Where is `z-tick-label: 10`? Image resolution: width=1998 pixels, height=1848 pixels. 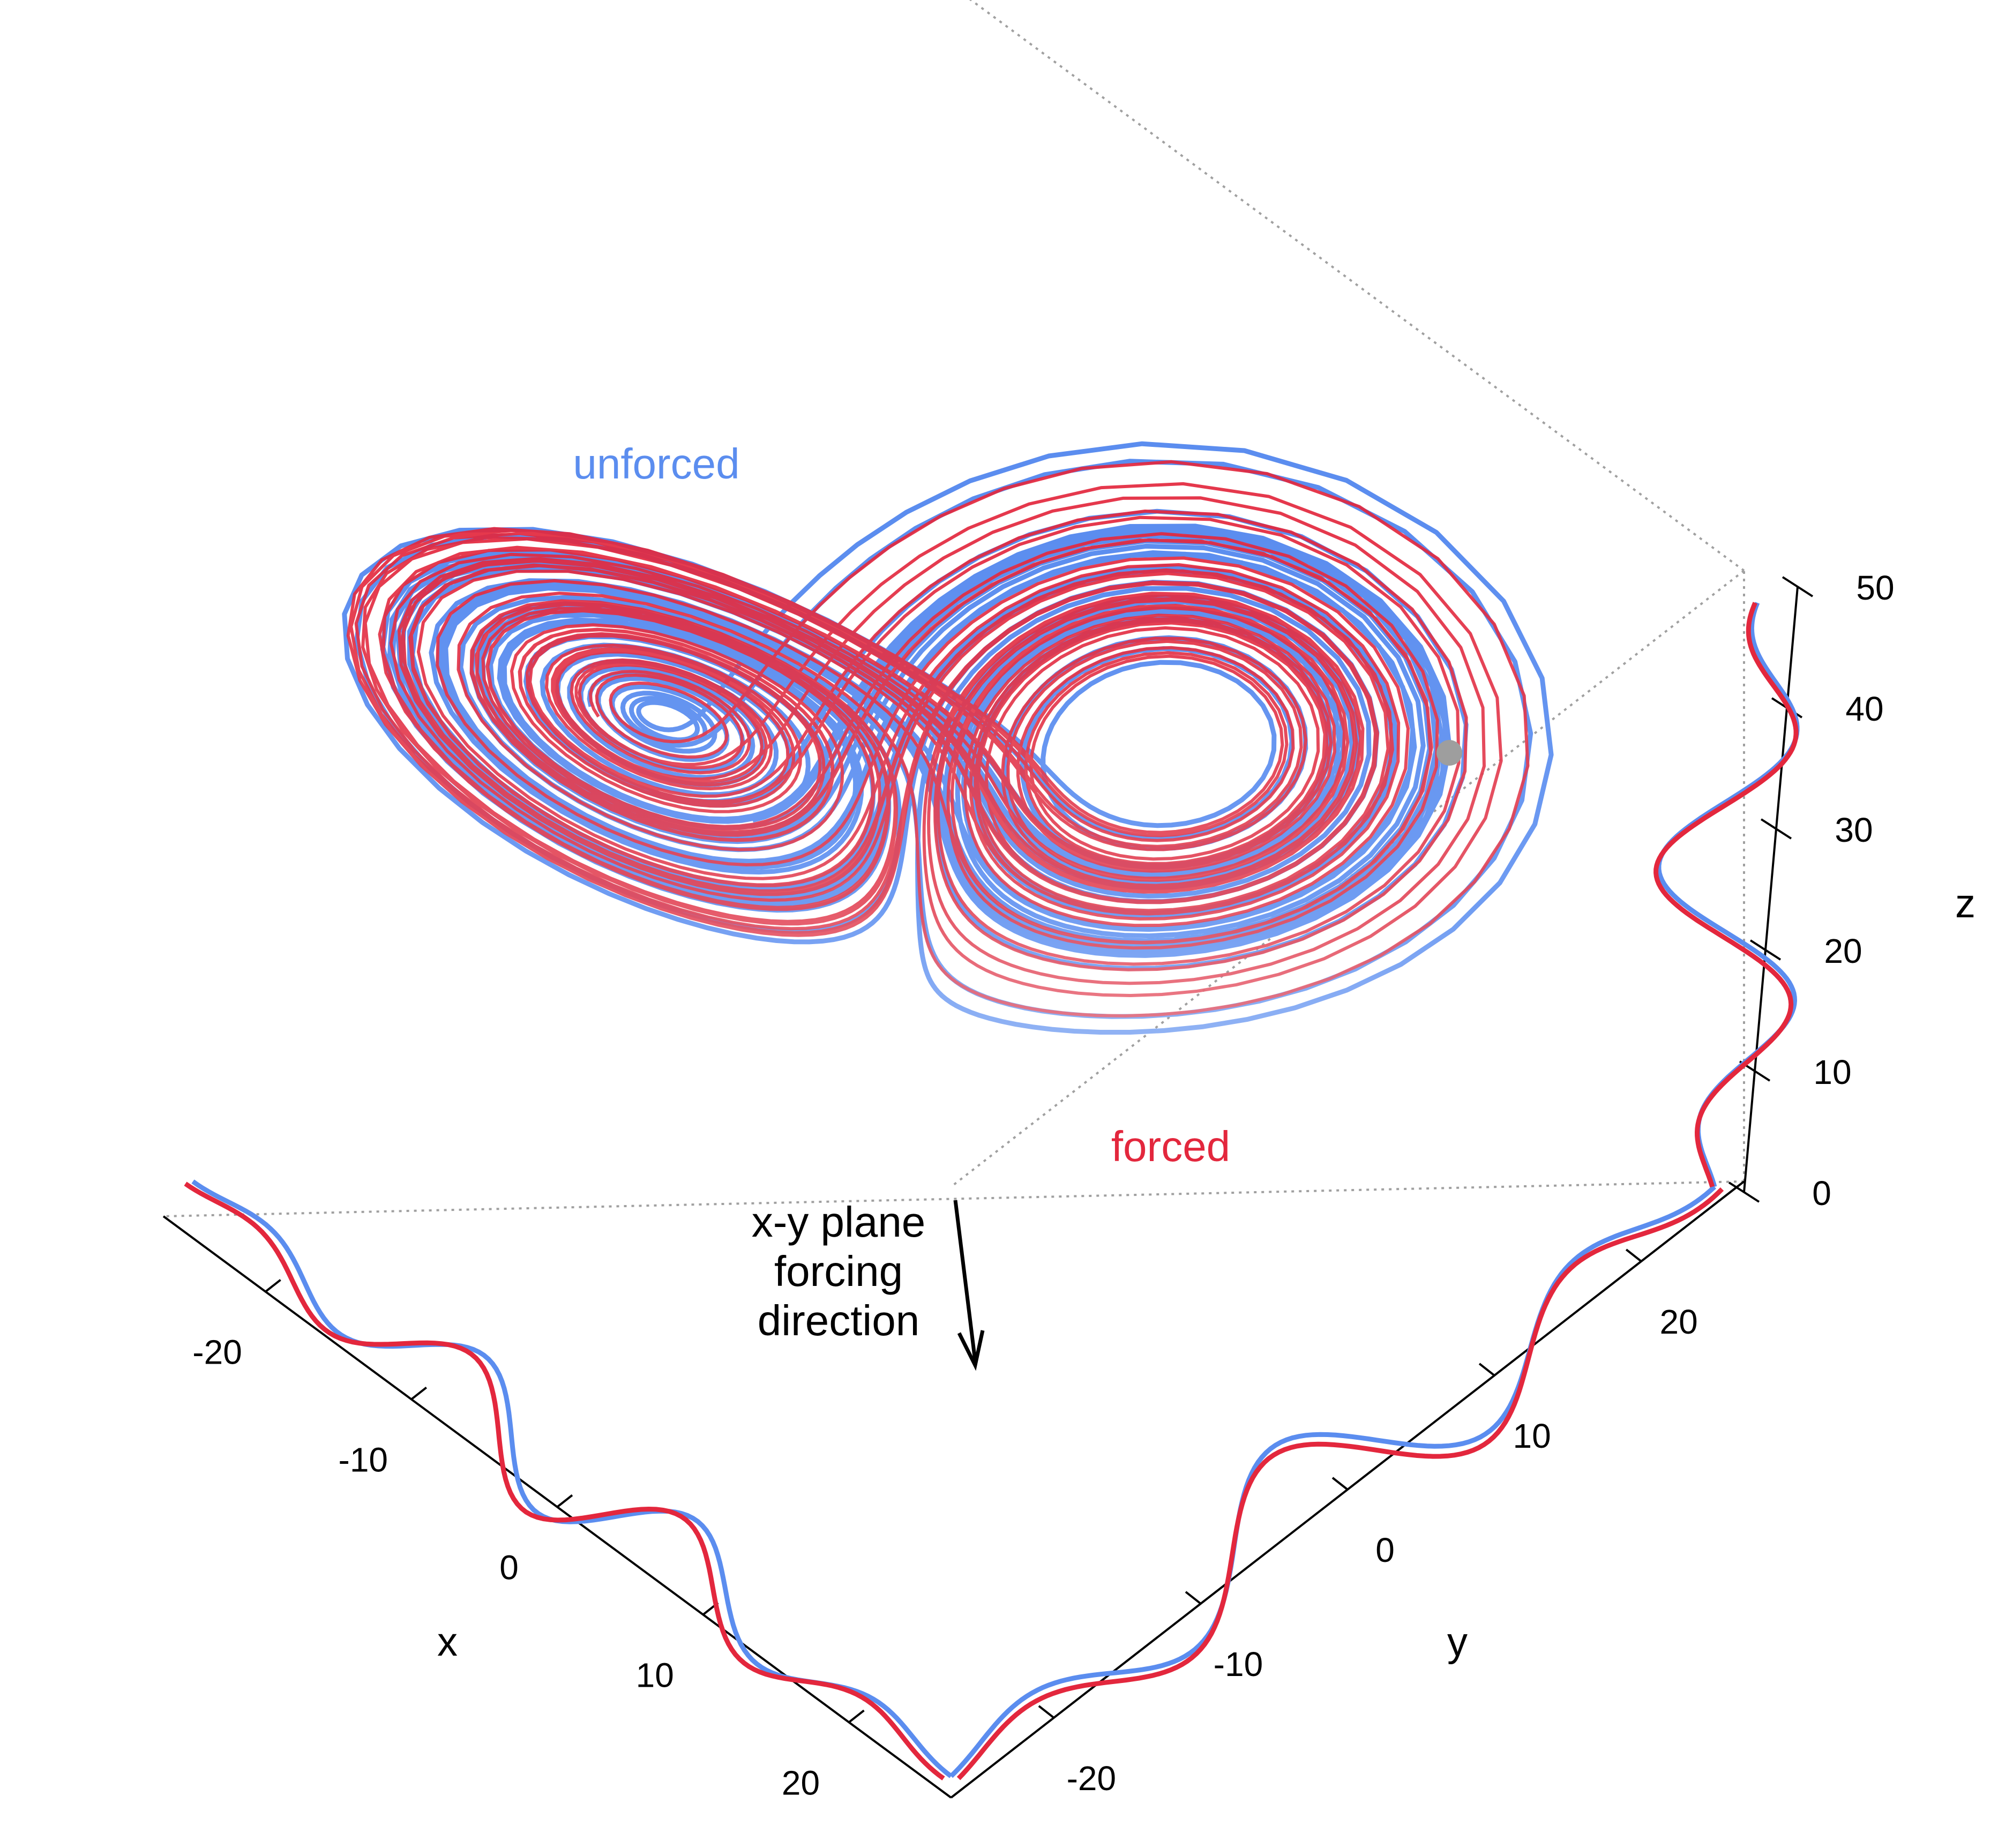 z-tick-label: 10 is located at coordinates (1832, 1072).